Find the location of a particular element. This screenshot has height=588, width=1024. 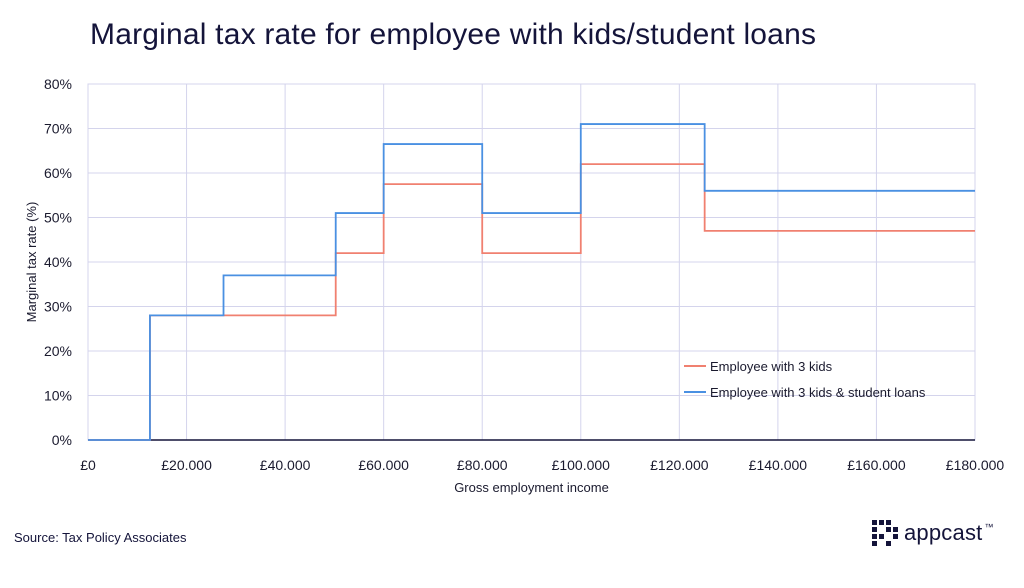

y-tick-label: 20% is located at coordinates (58, 351).